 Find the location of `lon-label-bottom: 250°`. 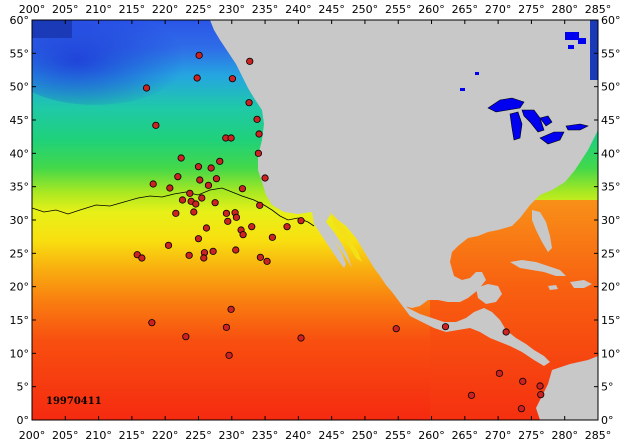

lon-label-bottom: 250° is located at coordinates (365, 435).